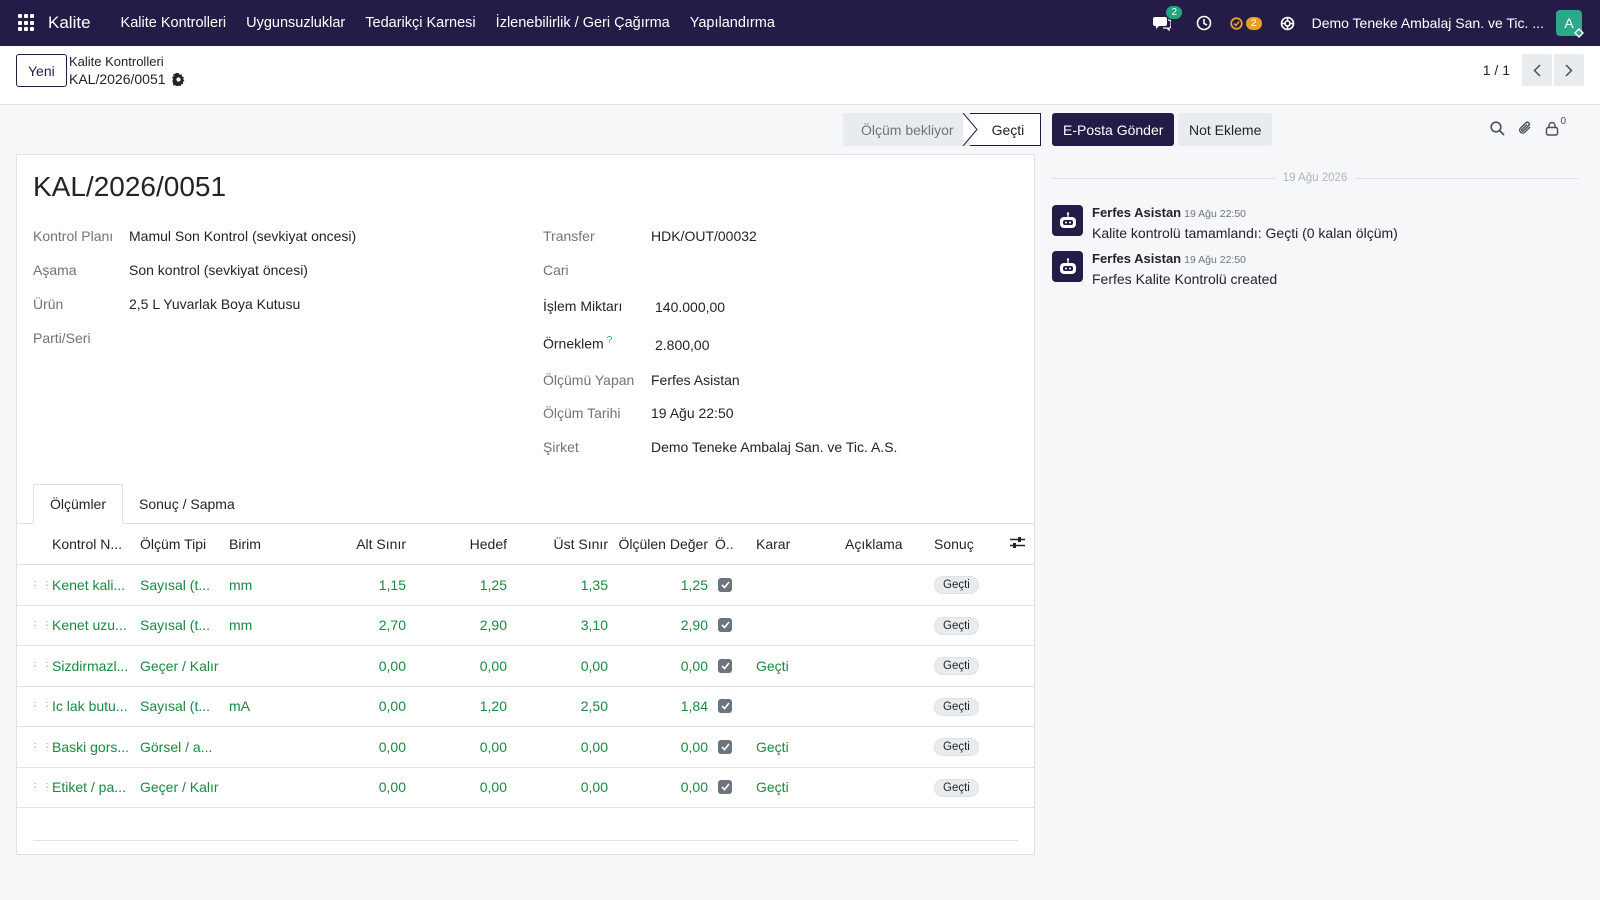 This screenshot has height=900, width=1600. I want to click on menu-configuration: Yapılandırma, so click(732, 23).